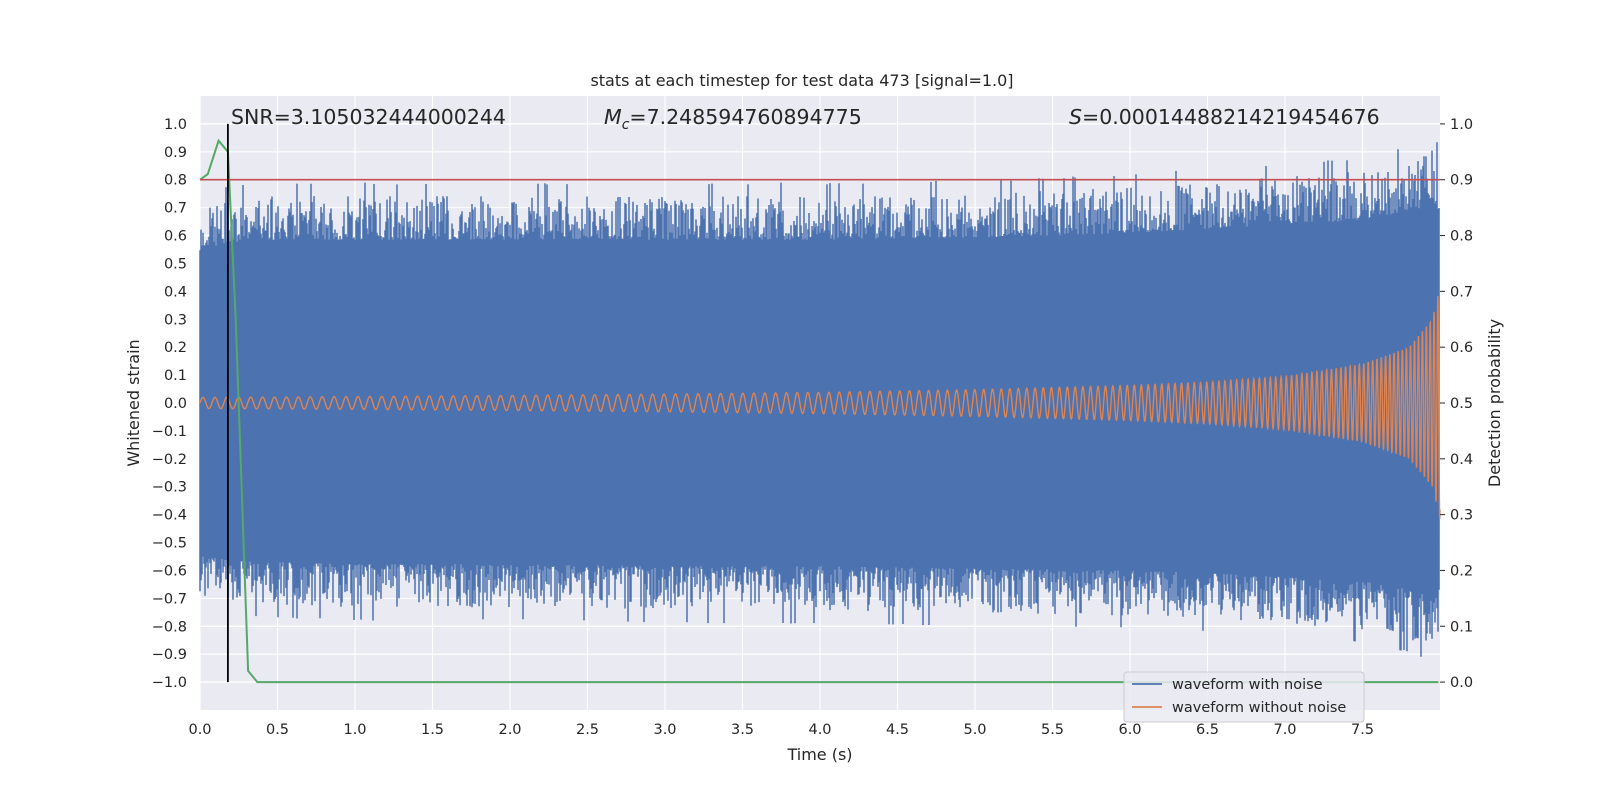 The image size is (1600, 800). What do you see at coordinates (819, 754) in the screenshot?
I see `x-axis-label: Time (s)` at bounding box center [819, 754].